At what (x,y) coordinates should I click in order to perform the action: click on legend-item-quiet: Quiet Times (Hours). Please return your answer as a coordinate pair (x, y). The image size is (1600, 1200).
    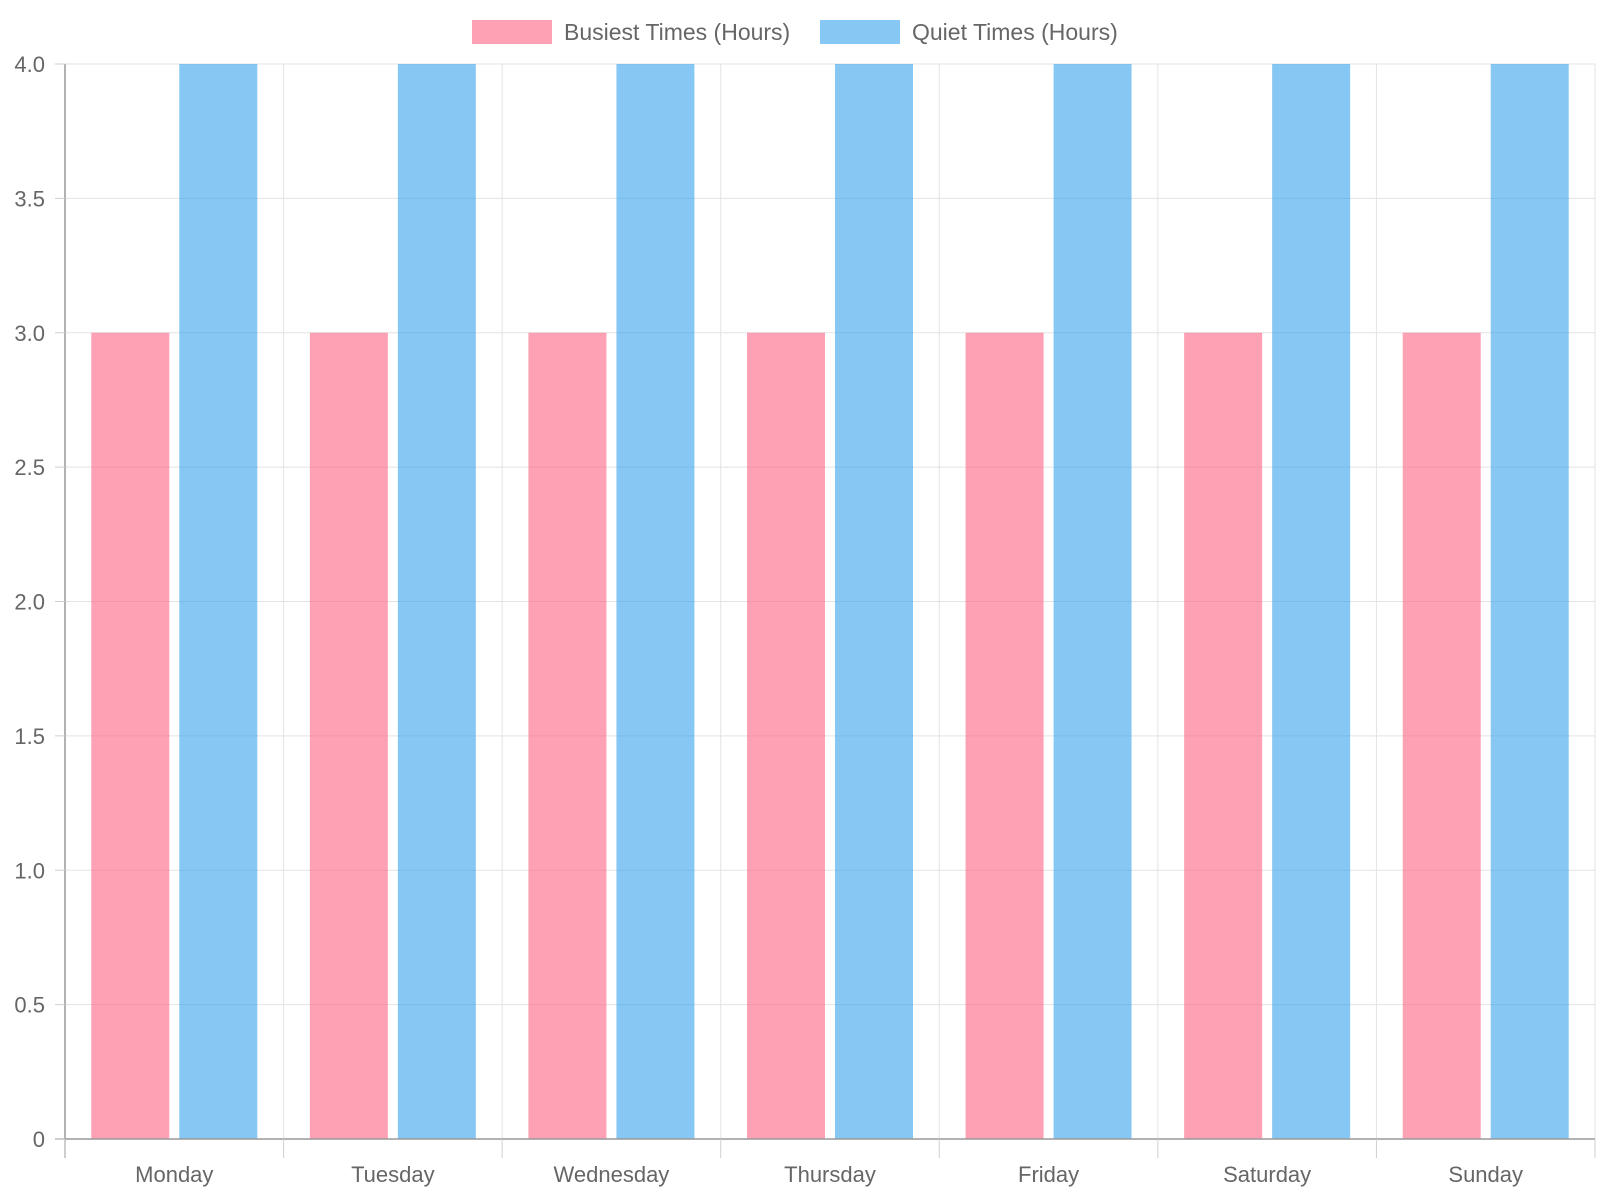
    Looking at the image, I should click on (969, 32).